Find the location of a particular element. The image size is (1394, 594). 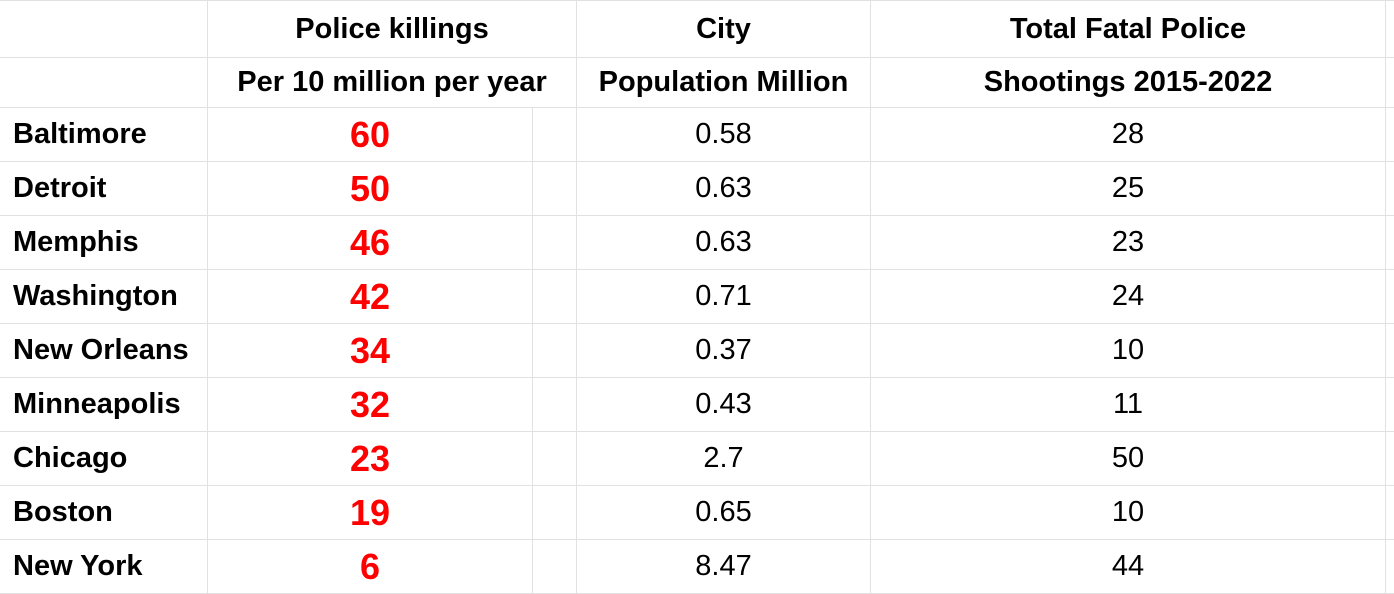

city-cell: Memphis is located at coordinates (104, 242).